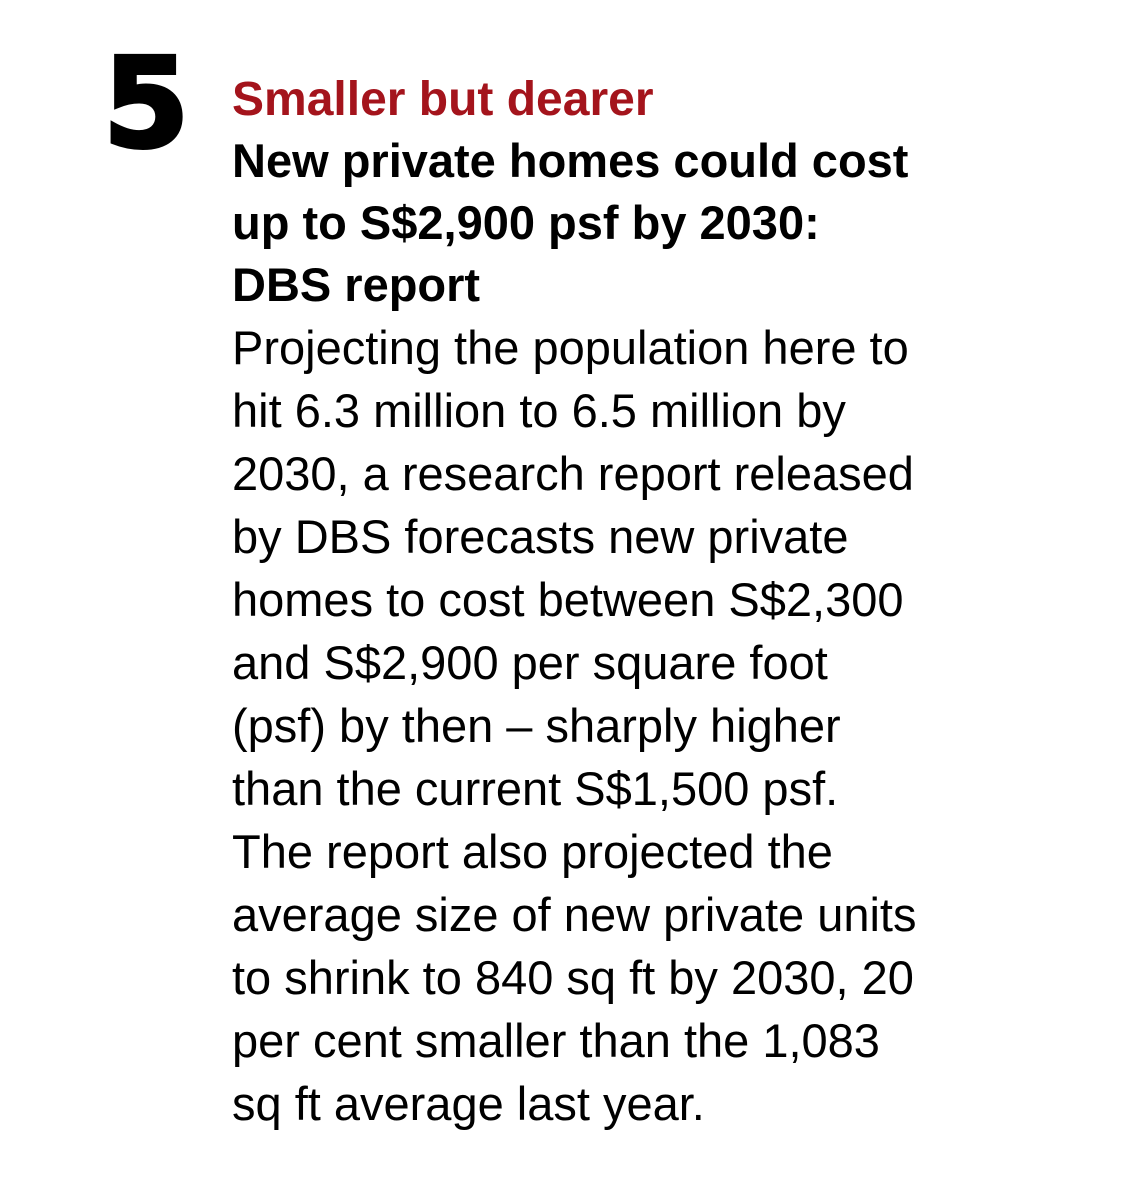 Image resolution: width=1125 pixels, height=1192 pixels. What do you see at coordinates (532, 851) in the screenshot?
I see `body-line: The report also projected the` at bounding box center [532, 851].